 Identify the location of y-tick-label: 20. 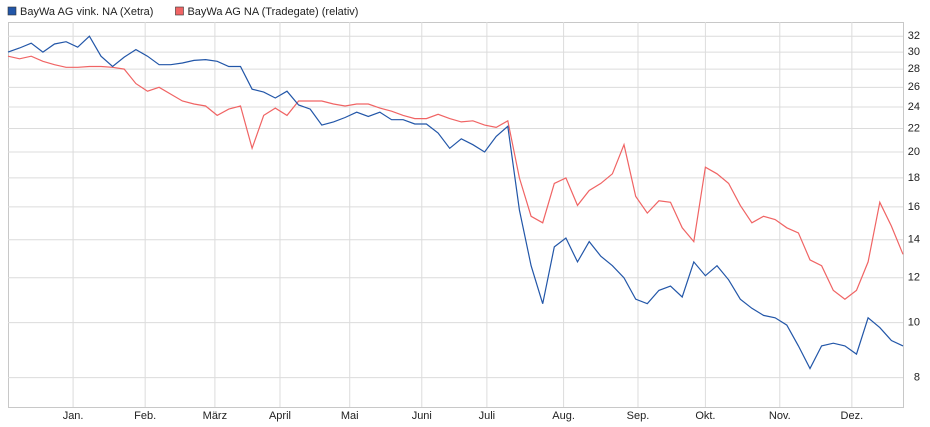
(914, 152).